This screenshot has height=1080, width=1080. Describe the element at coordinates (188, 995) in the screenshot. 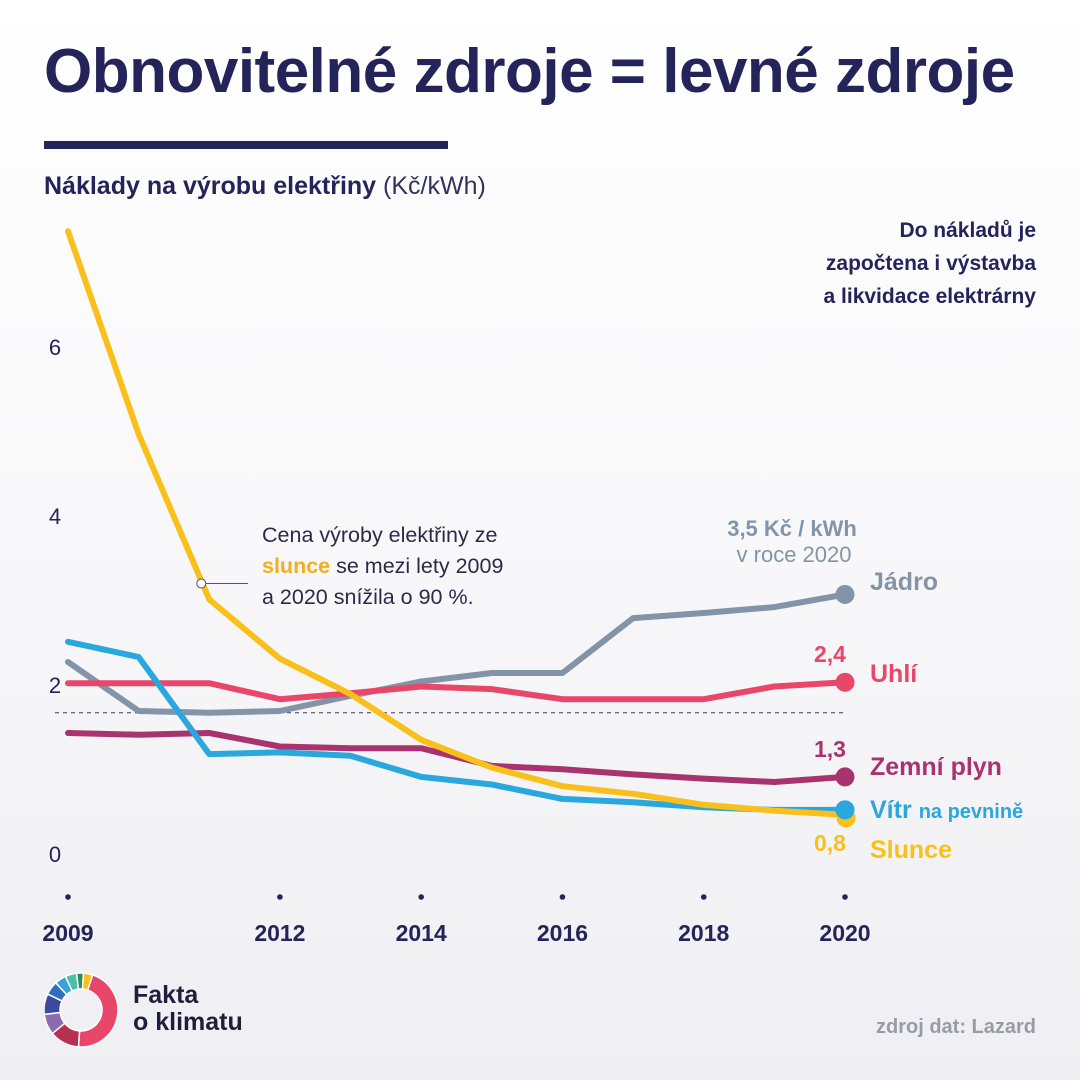

I see `brand-line: Fakta` at that location.